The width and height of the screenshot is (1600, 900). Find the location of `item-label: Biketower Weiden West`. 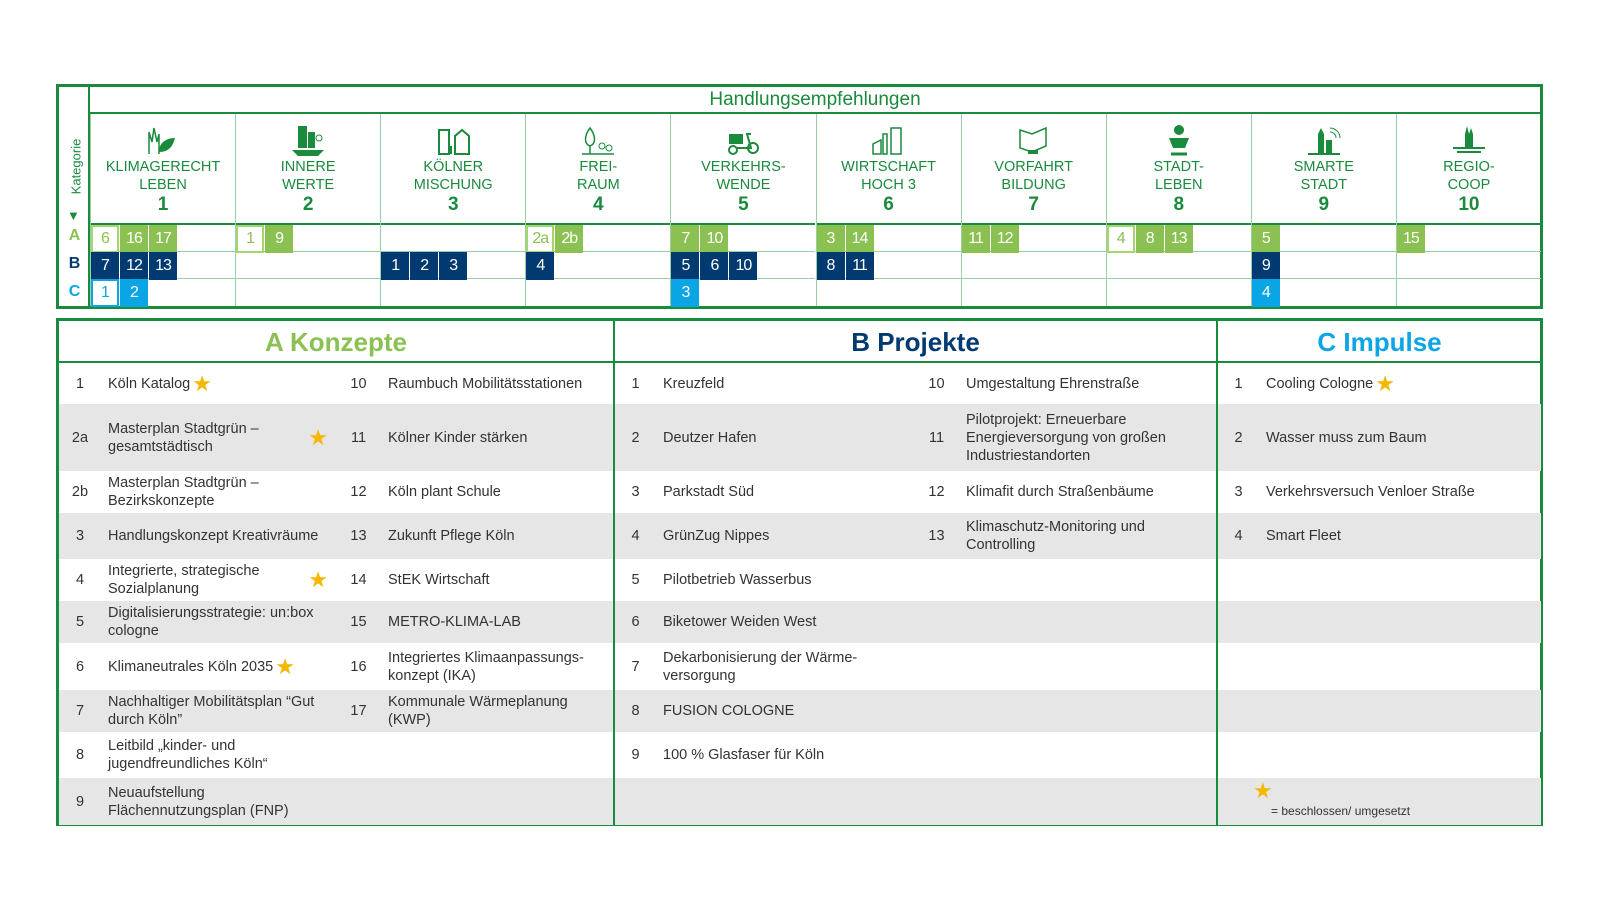

item-label: Biketower Weiden West is located at coordinates (740, 622).